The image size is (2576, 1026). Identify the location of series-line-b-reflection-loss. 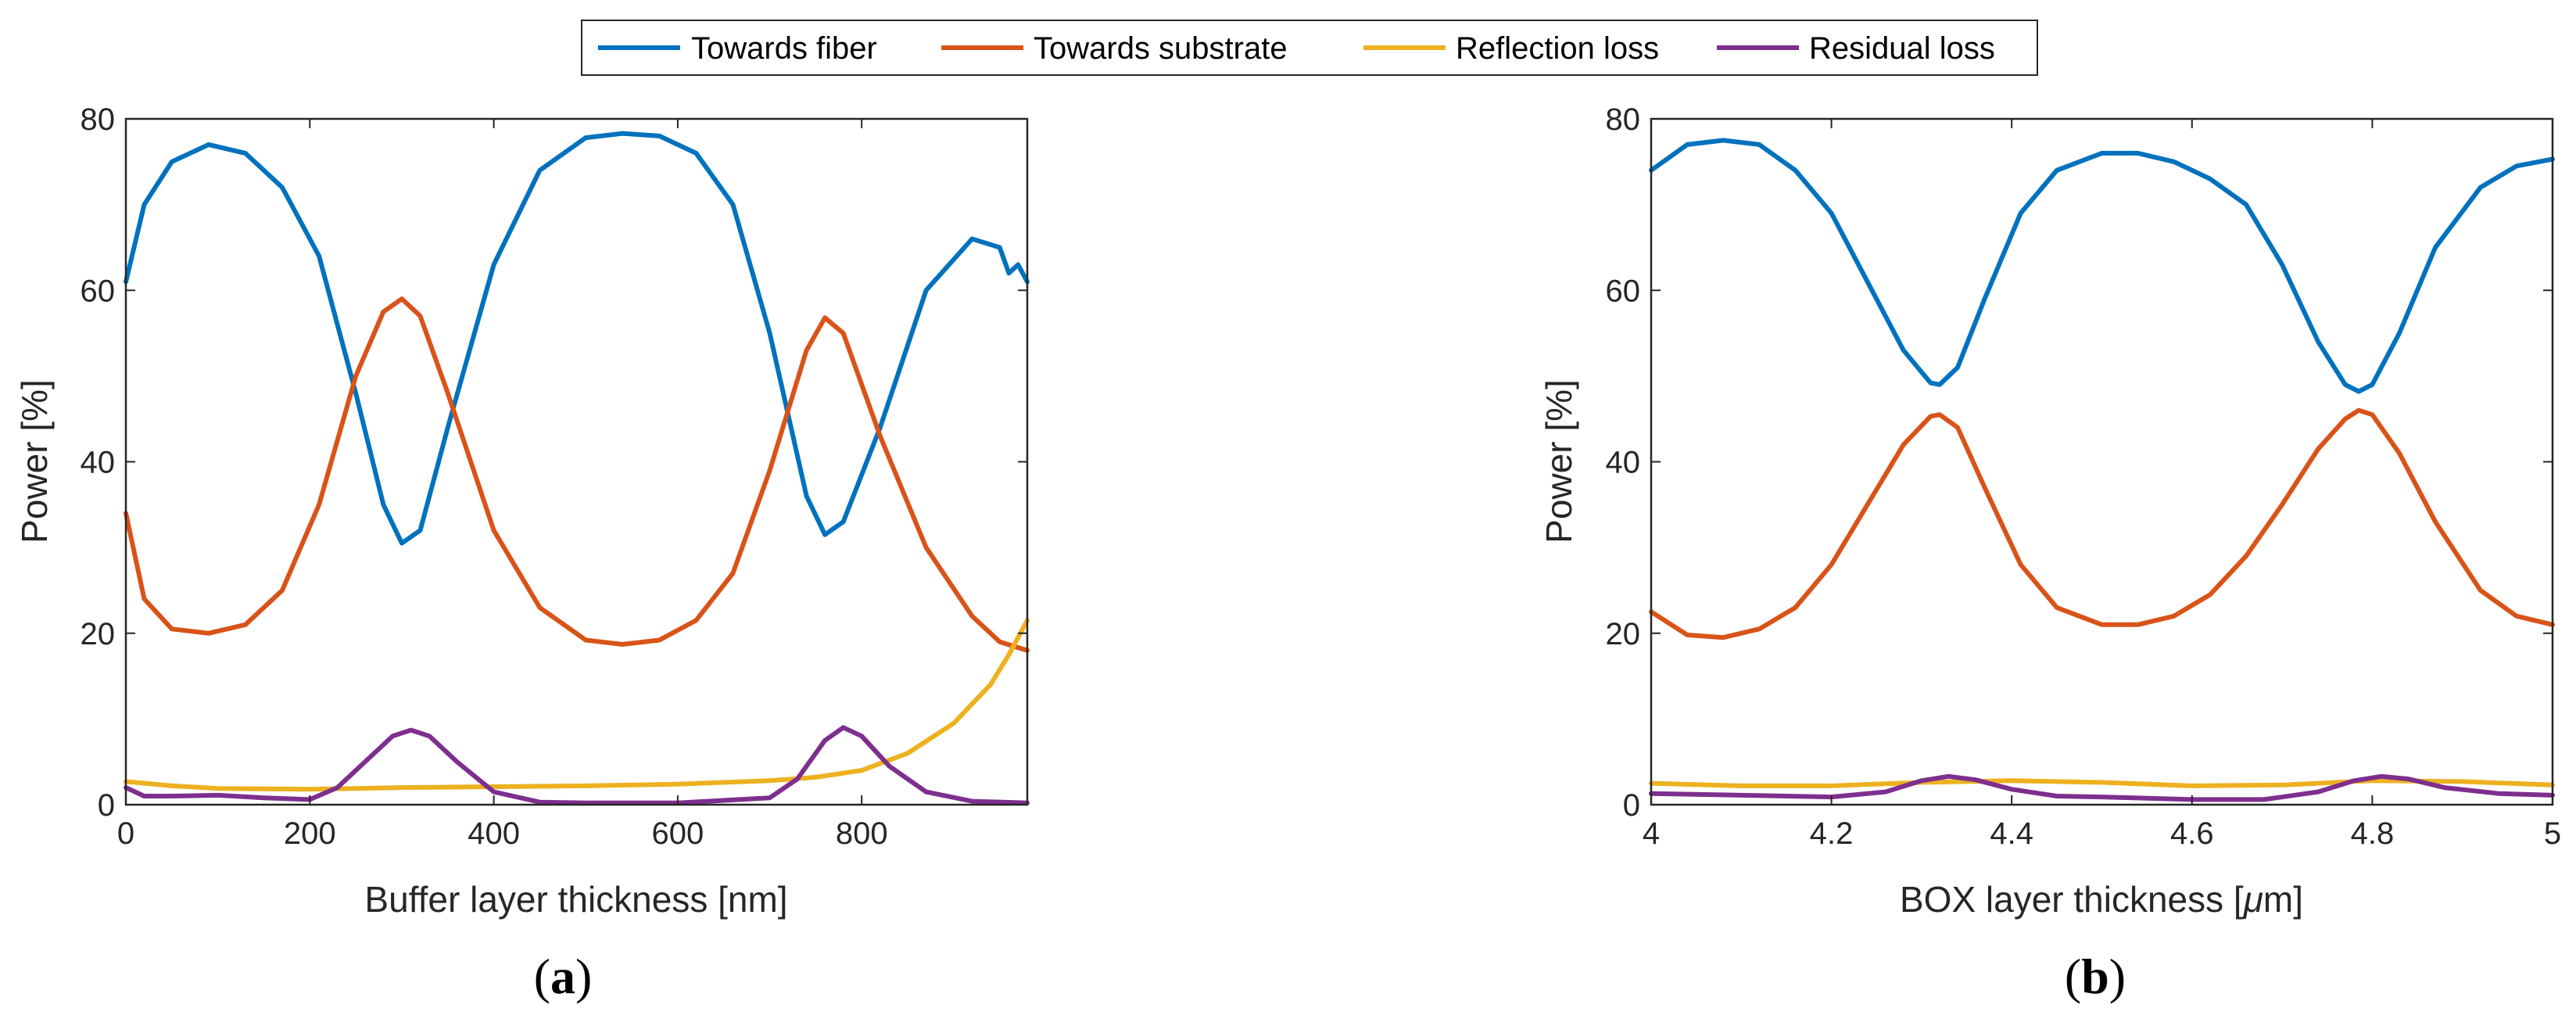
(2102, 783).